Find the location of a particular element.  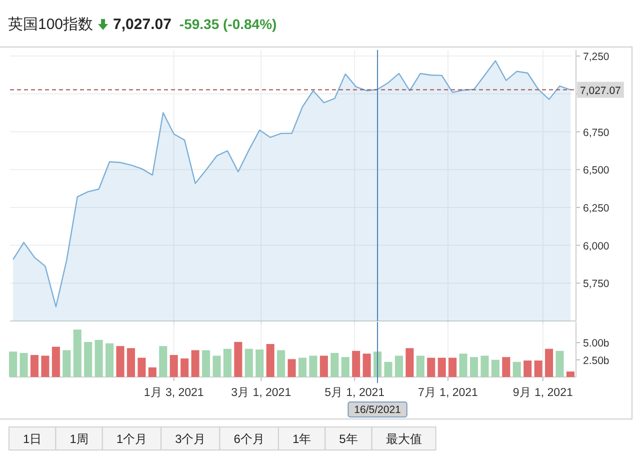

y-tick-label: 6,000 is located at coordinates (596, 246).